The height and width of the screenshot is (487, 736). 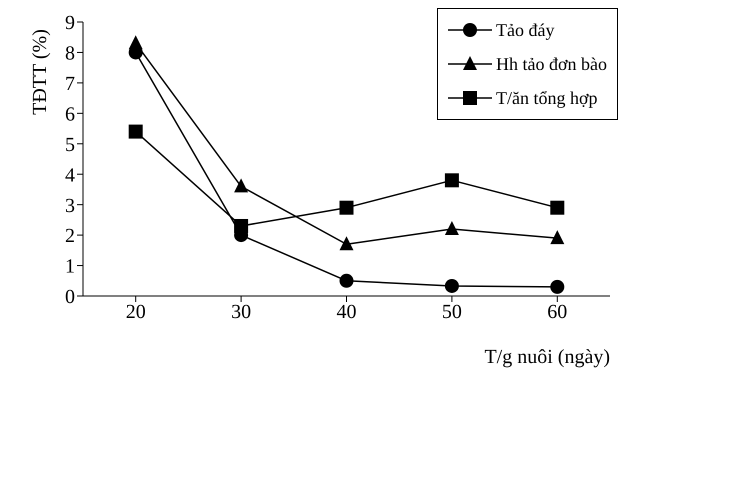 I want to click on x-tick-label: 40, so click(x=346, y=312).